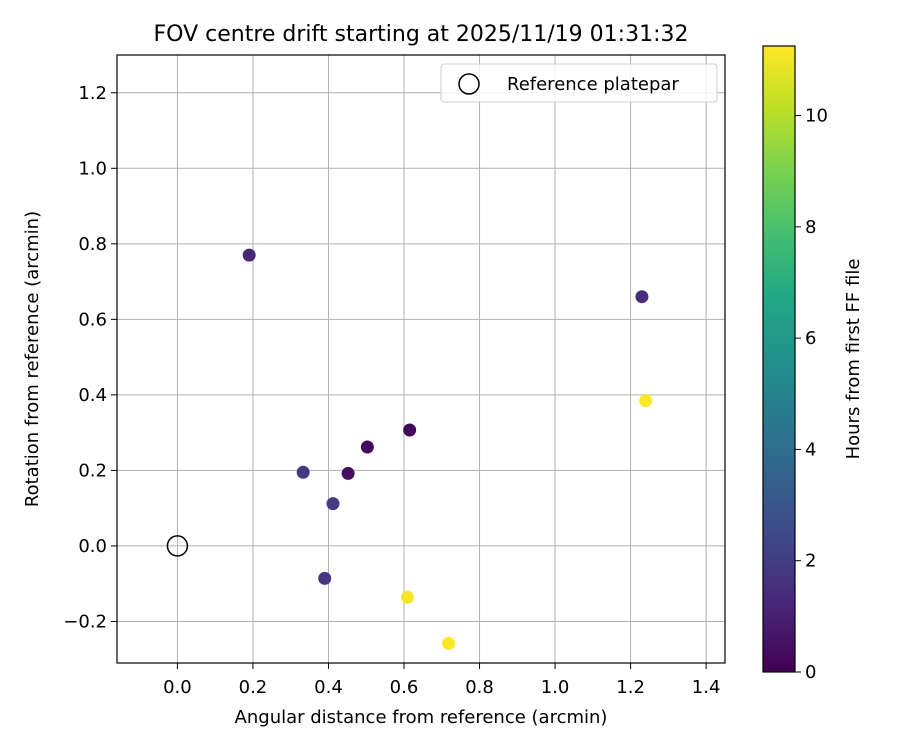  What do you see at coordinates (253, 687) in the screenshot?
I see `x-tick-label: 0.2` at bounding box center [253, 687].